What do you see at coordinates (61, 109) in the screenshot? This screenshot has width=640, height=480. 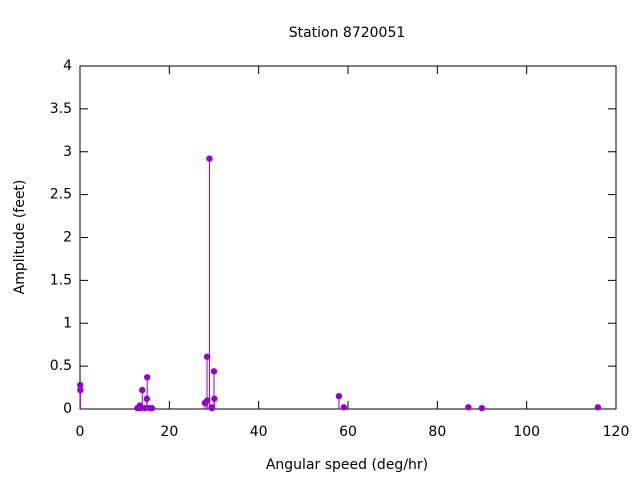 I see `y-tick-label: 3.5` at bounding box center [61, 109].